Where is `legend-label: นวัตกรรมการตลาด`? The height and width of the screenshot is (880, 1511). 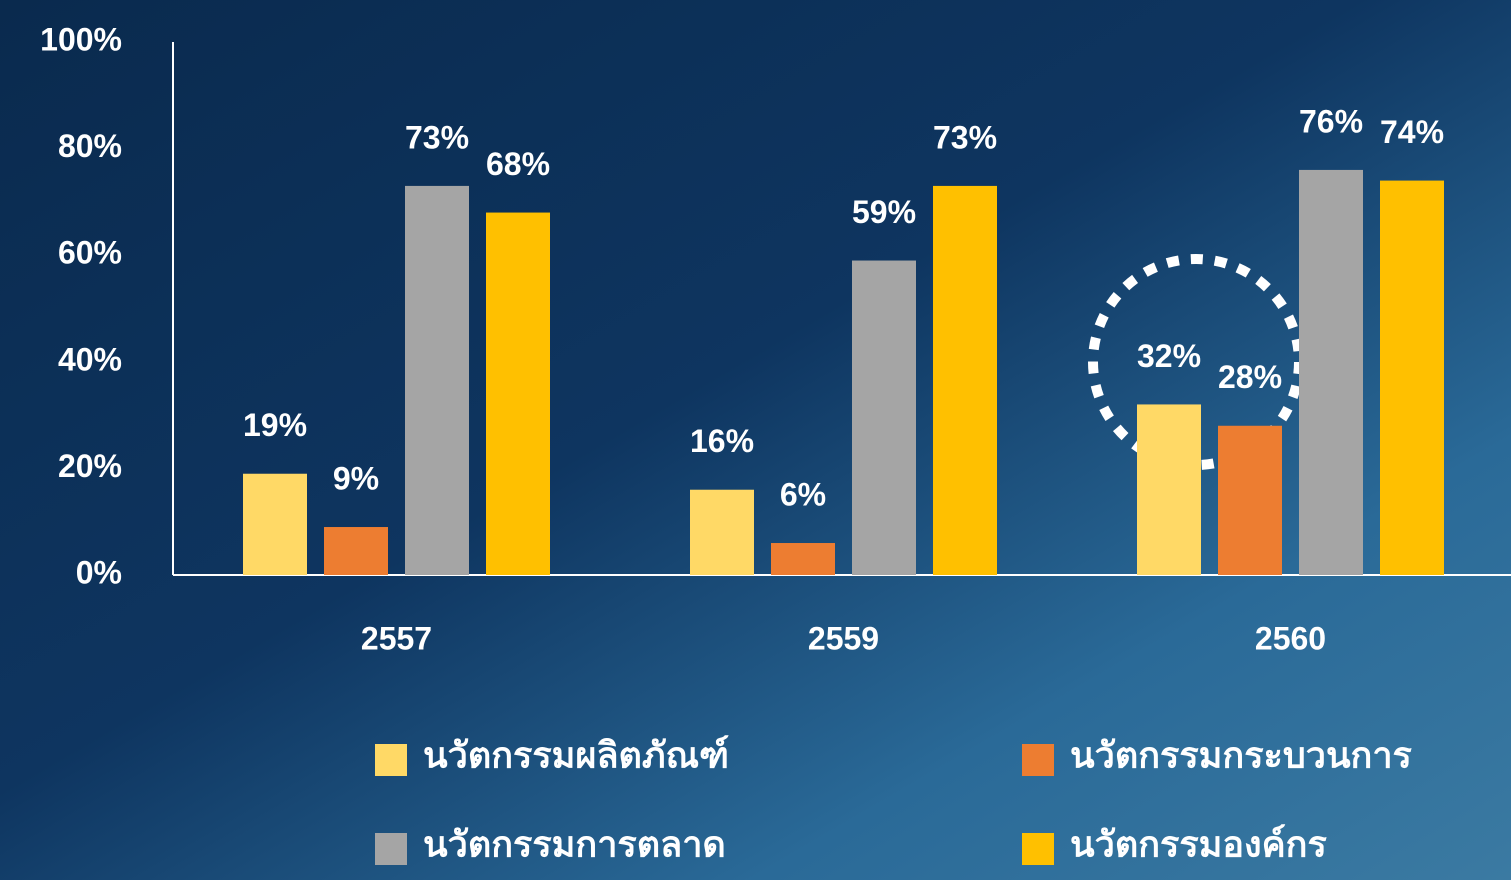
legend-label: นวัตกรรมการตลาด is located at coordinates (574, 844).